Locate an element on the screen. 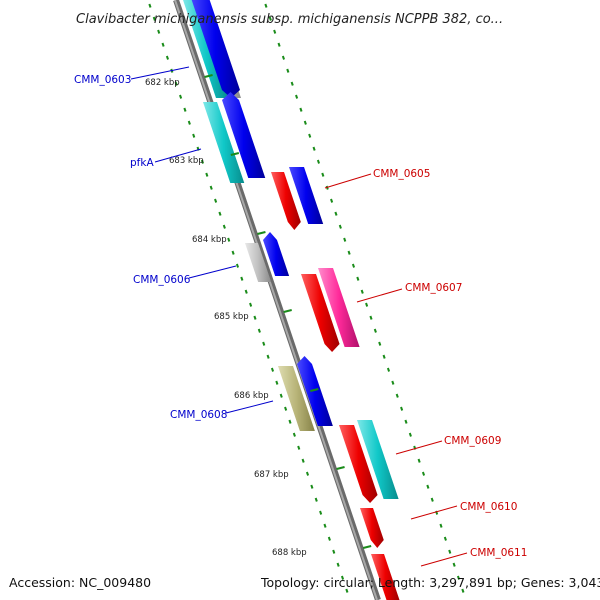 This screenshot has width=600, height=600. cds-cmm-0611-red is located at coordinates (385, 577).